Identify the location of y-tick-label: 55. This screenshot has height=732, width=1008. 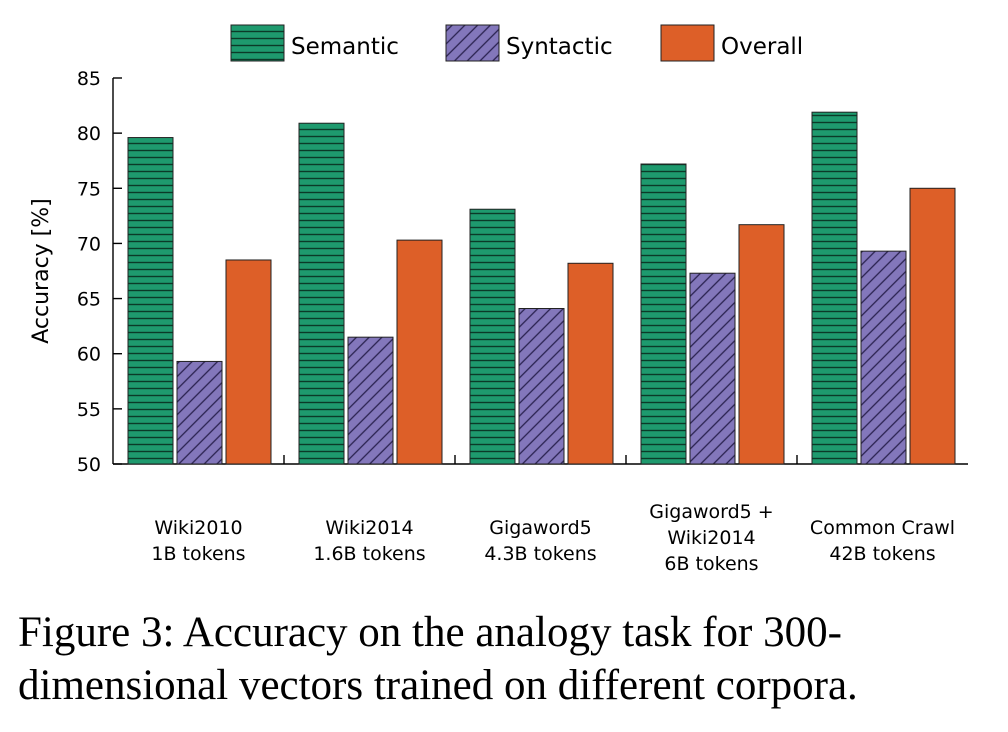
(89, 410).